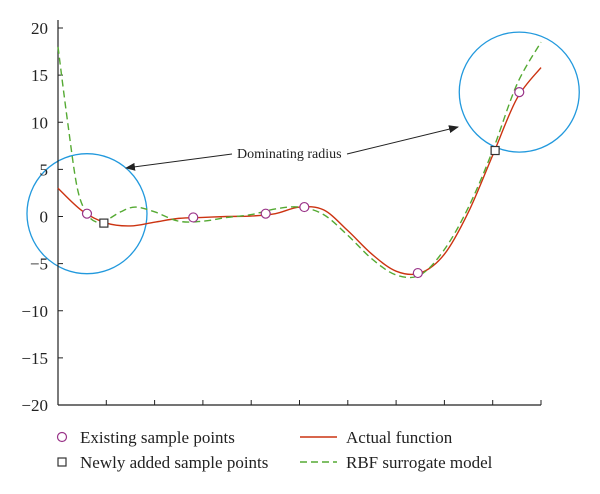  I want to click on y-tick-label: 10, so click(39, 122).